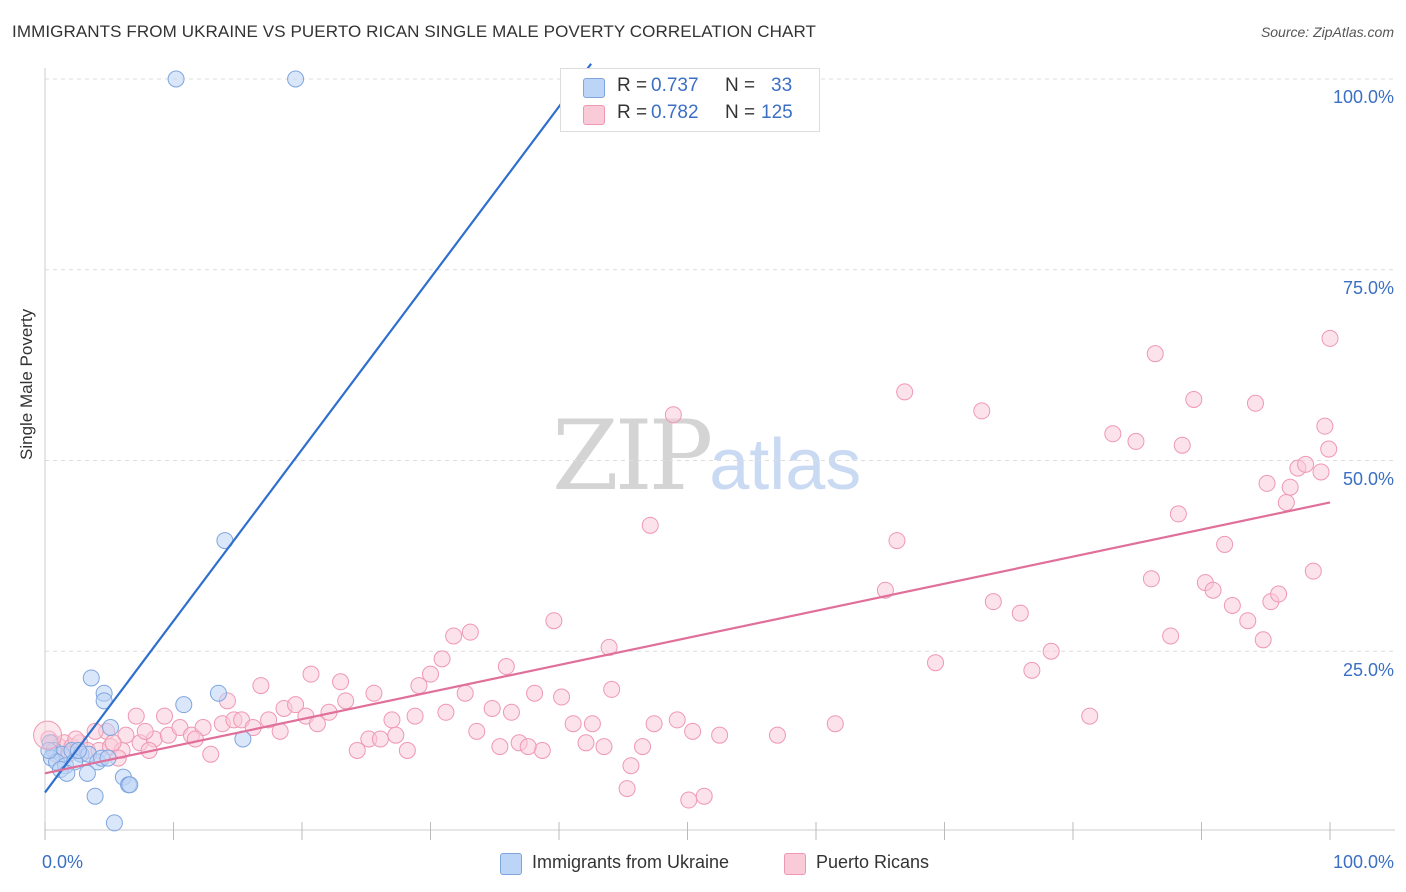  Describe the element at coordinates (690, 100) in the screenshot. I see `stats-legend: R = 0.737 N = 33 R = 0.782 N = 125` at that location.